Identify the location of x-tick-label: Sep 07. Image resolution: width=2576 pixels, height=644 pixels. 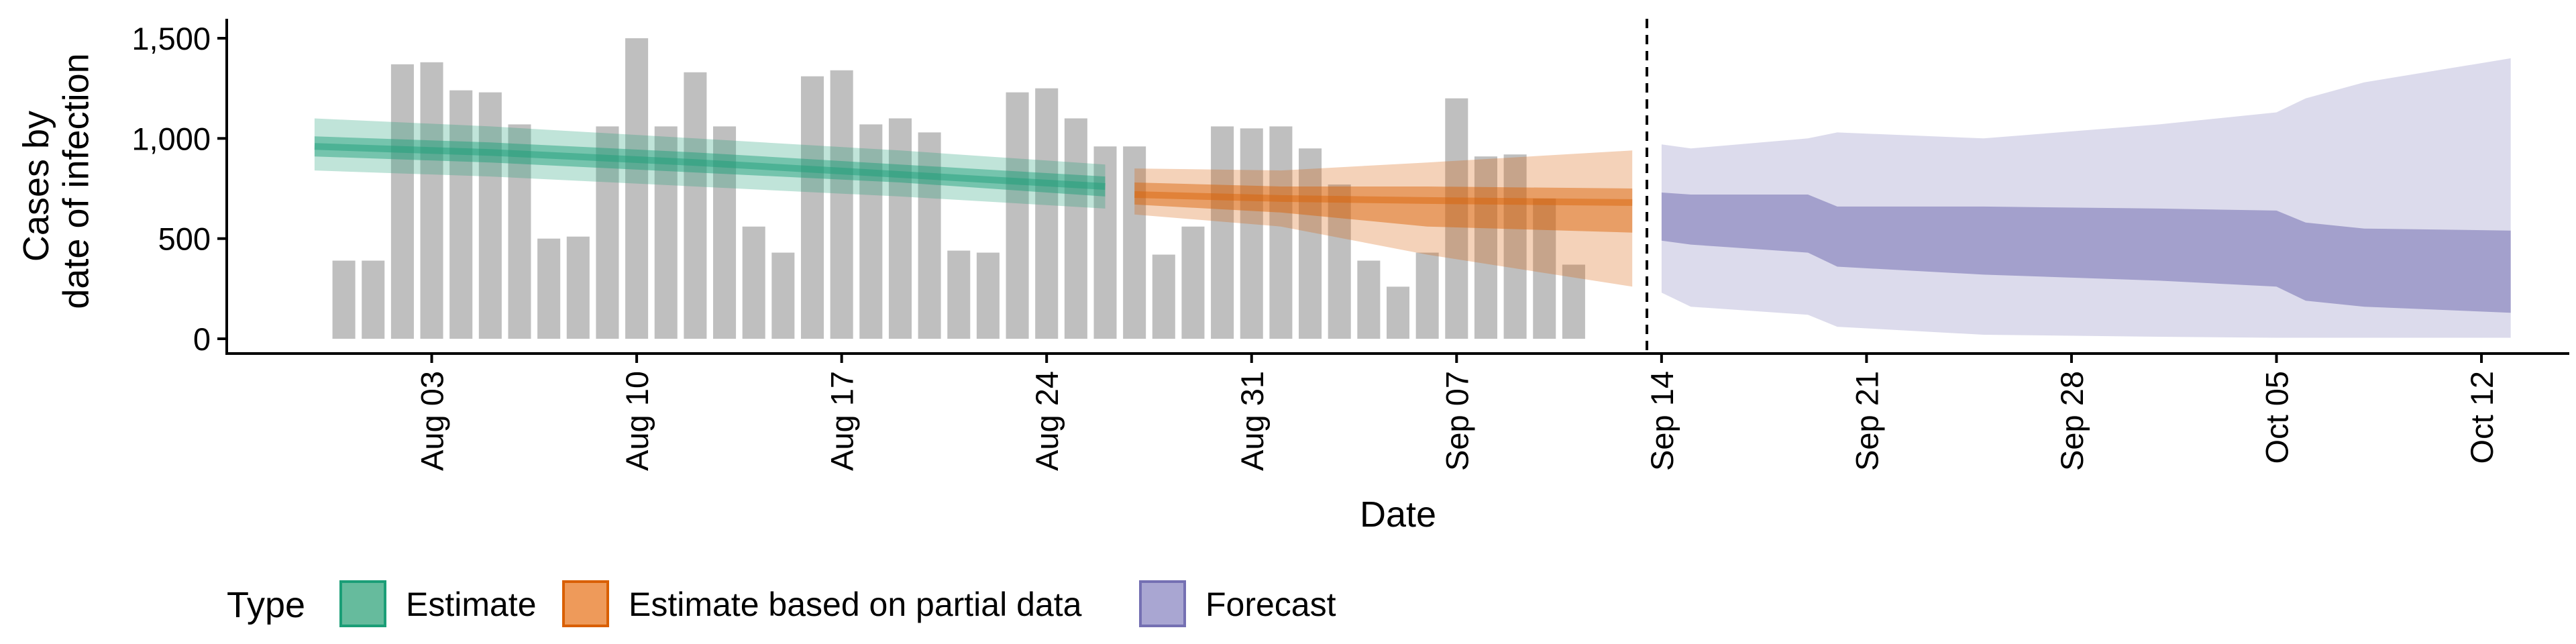
(1456, 421).